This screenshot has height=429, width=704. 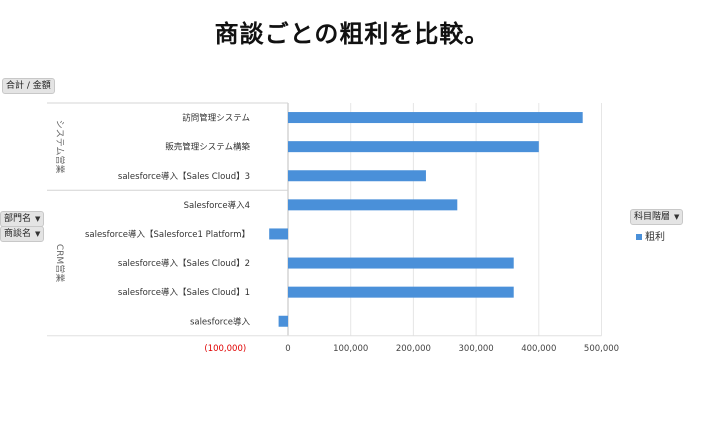 I want to click on legend: 粗利, so click(x=650, y=235).